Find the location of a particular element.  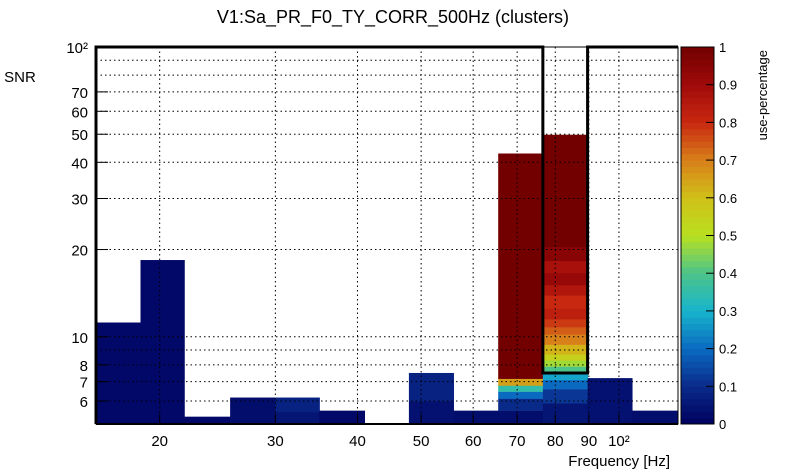

y-tick-label: 10² is located at coordinates (77, 48).